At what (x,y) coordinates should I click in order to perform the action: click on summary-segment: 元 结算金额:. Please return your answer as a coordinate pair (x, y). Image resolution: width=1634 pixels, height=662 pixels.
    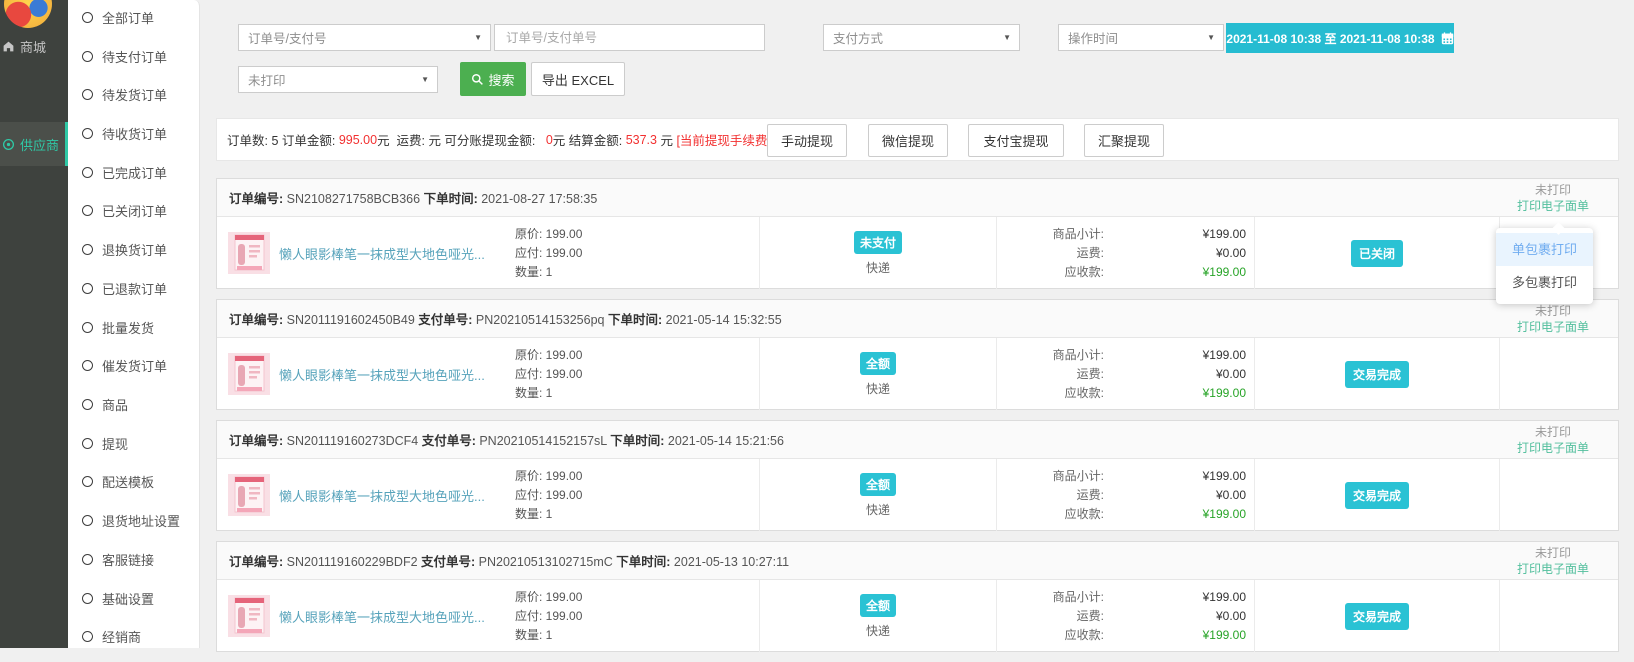
    Looking at the image, I should click on (589, 141).